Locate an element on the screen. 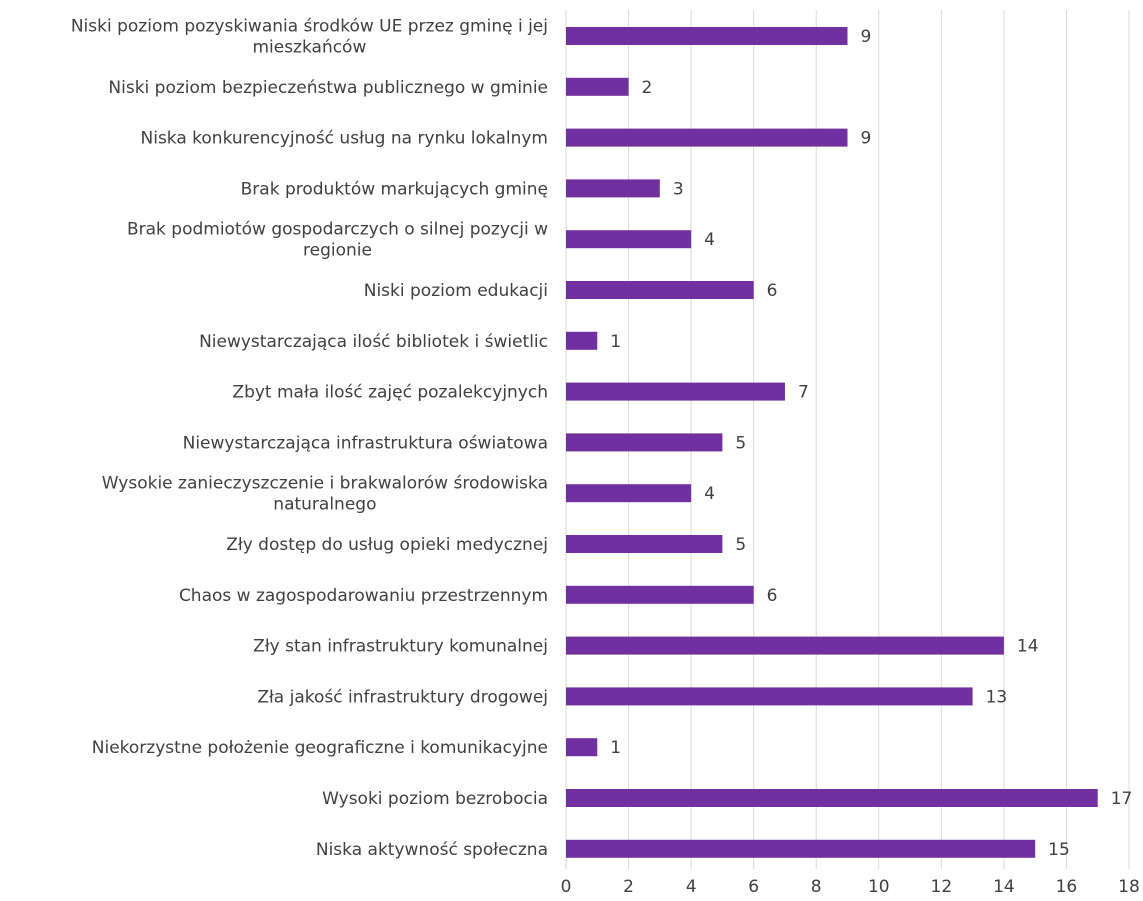  x-tick-label: 12 is located at coordinates (942, 887).